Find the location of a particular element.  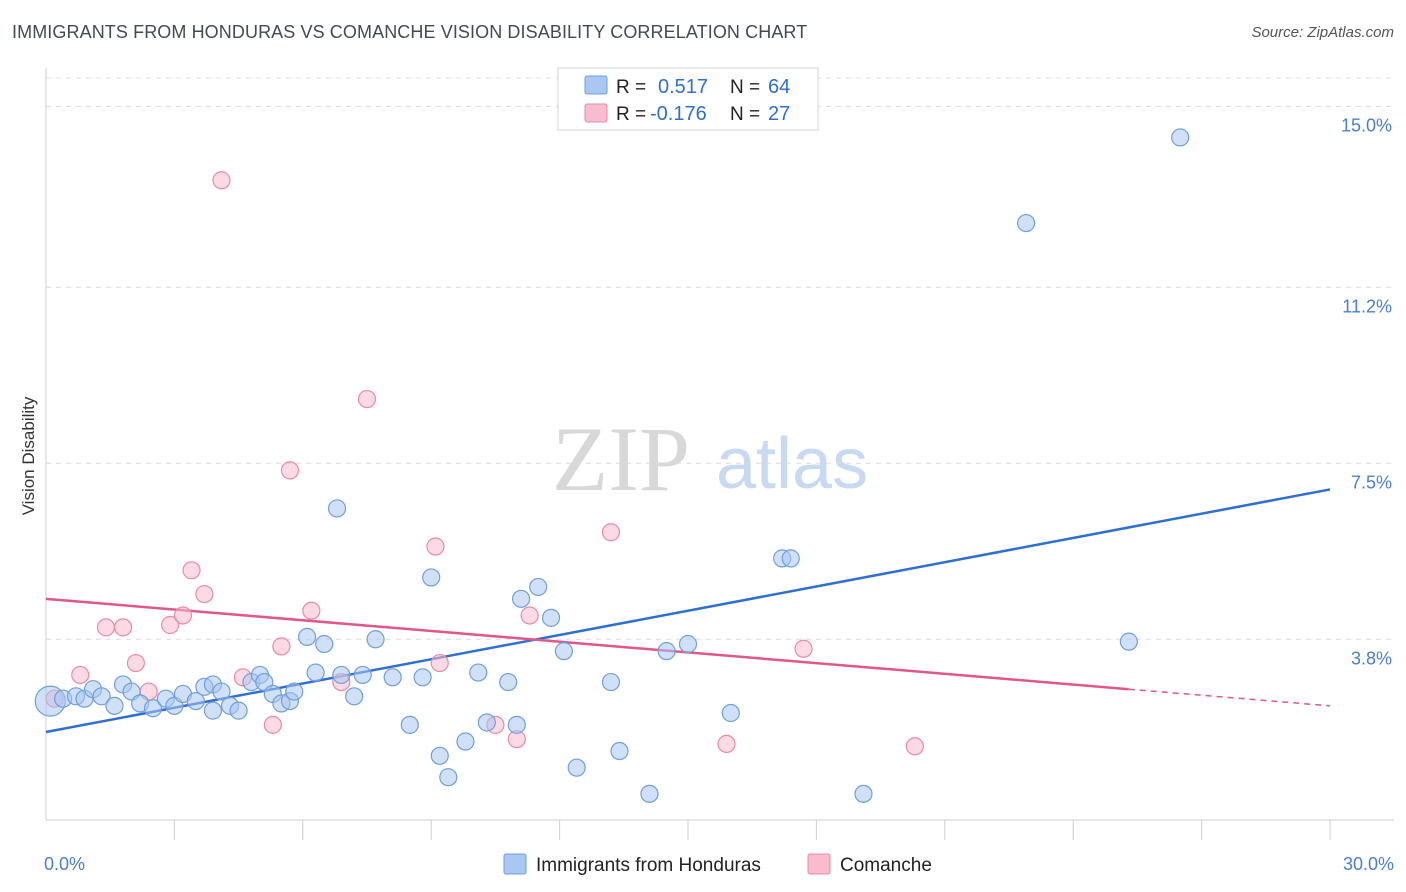

legend-r-value-blue: 0.517 is located at coordinates (683, 87).